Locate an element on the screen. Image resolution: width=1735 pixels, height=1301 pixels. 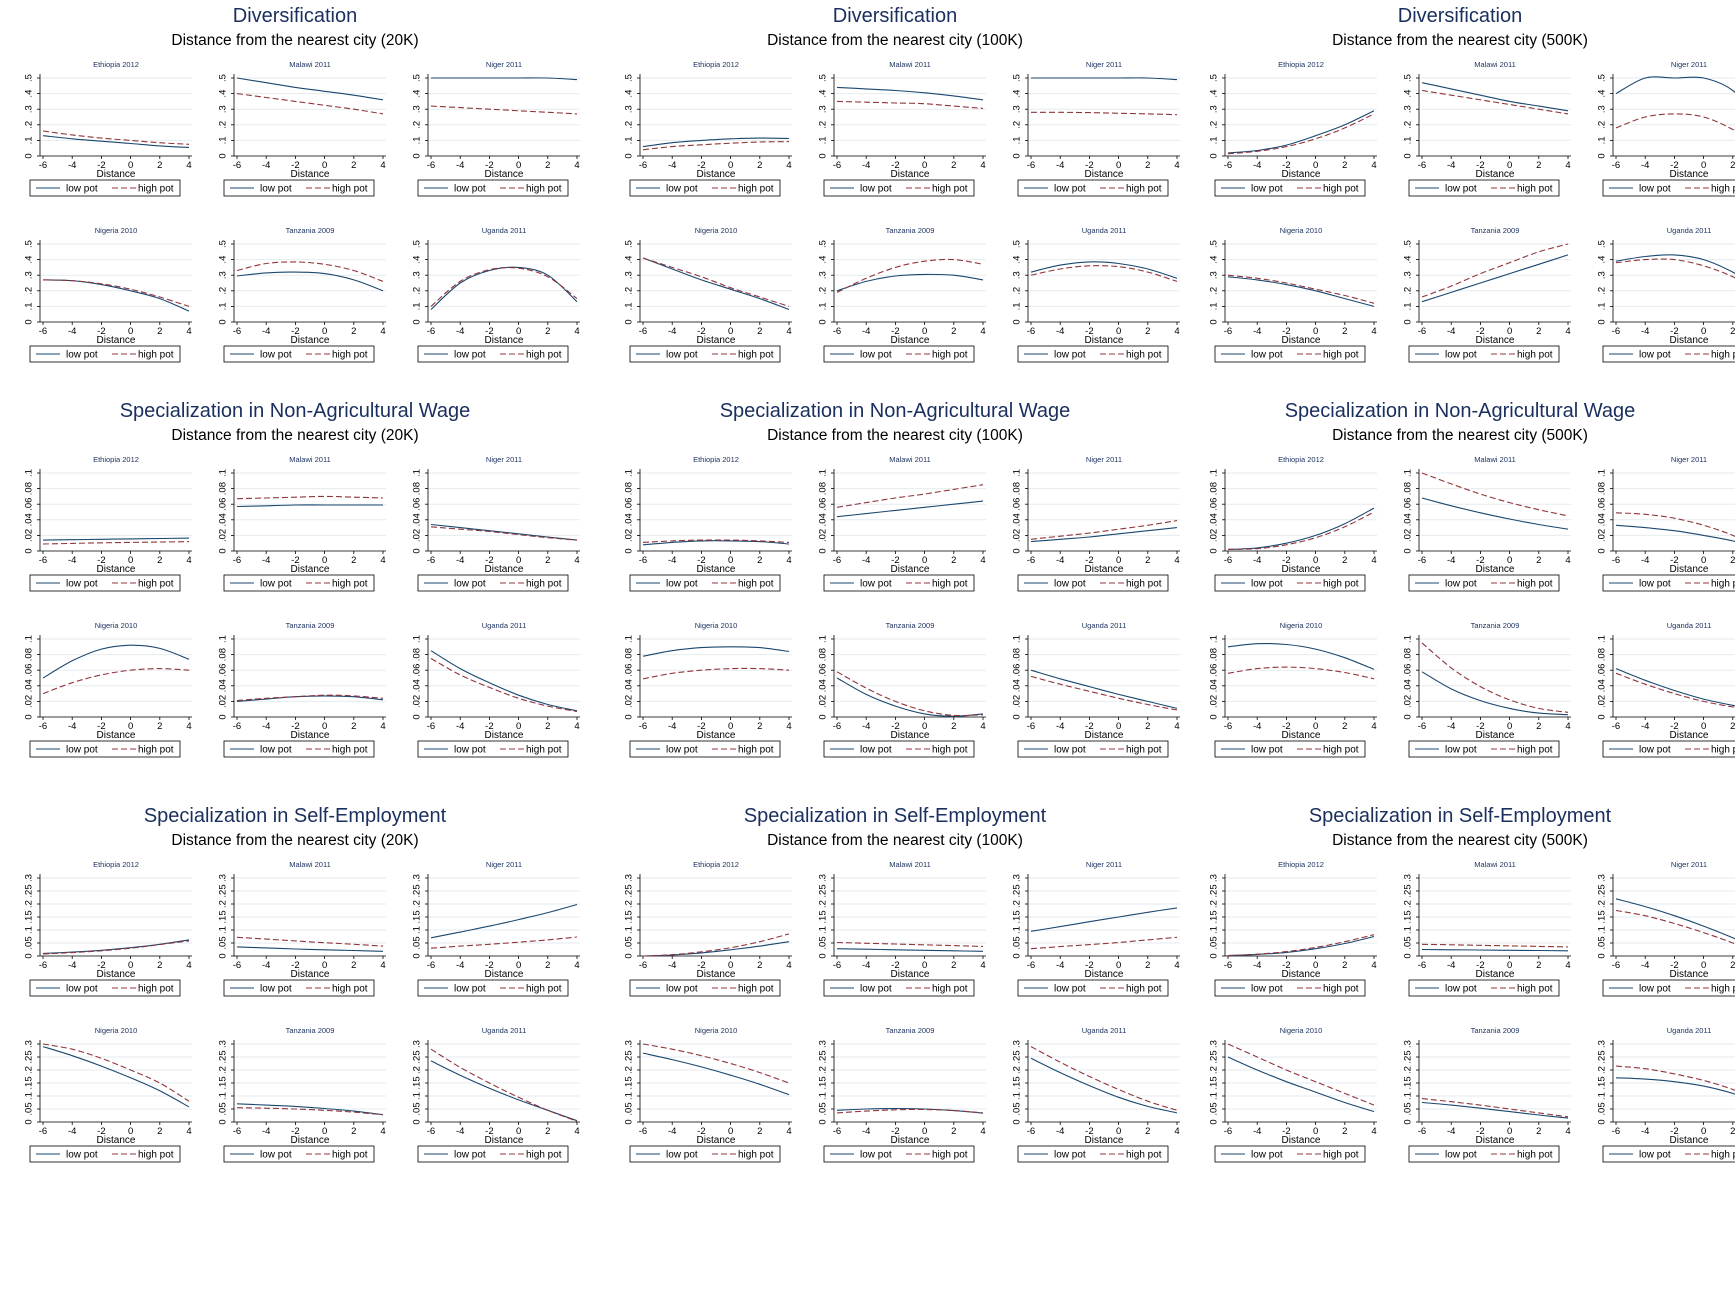
chart-title: Diversification is located at coordinates (895, 16).